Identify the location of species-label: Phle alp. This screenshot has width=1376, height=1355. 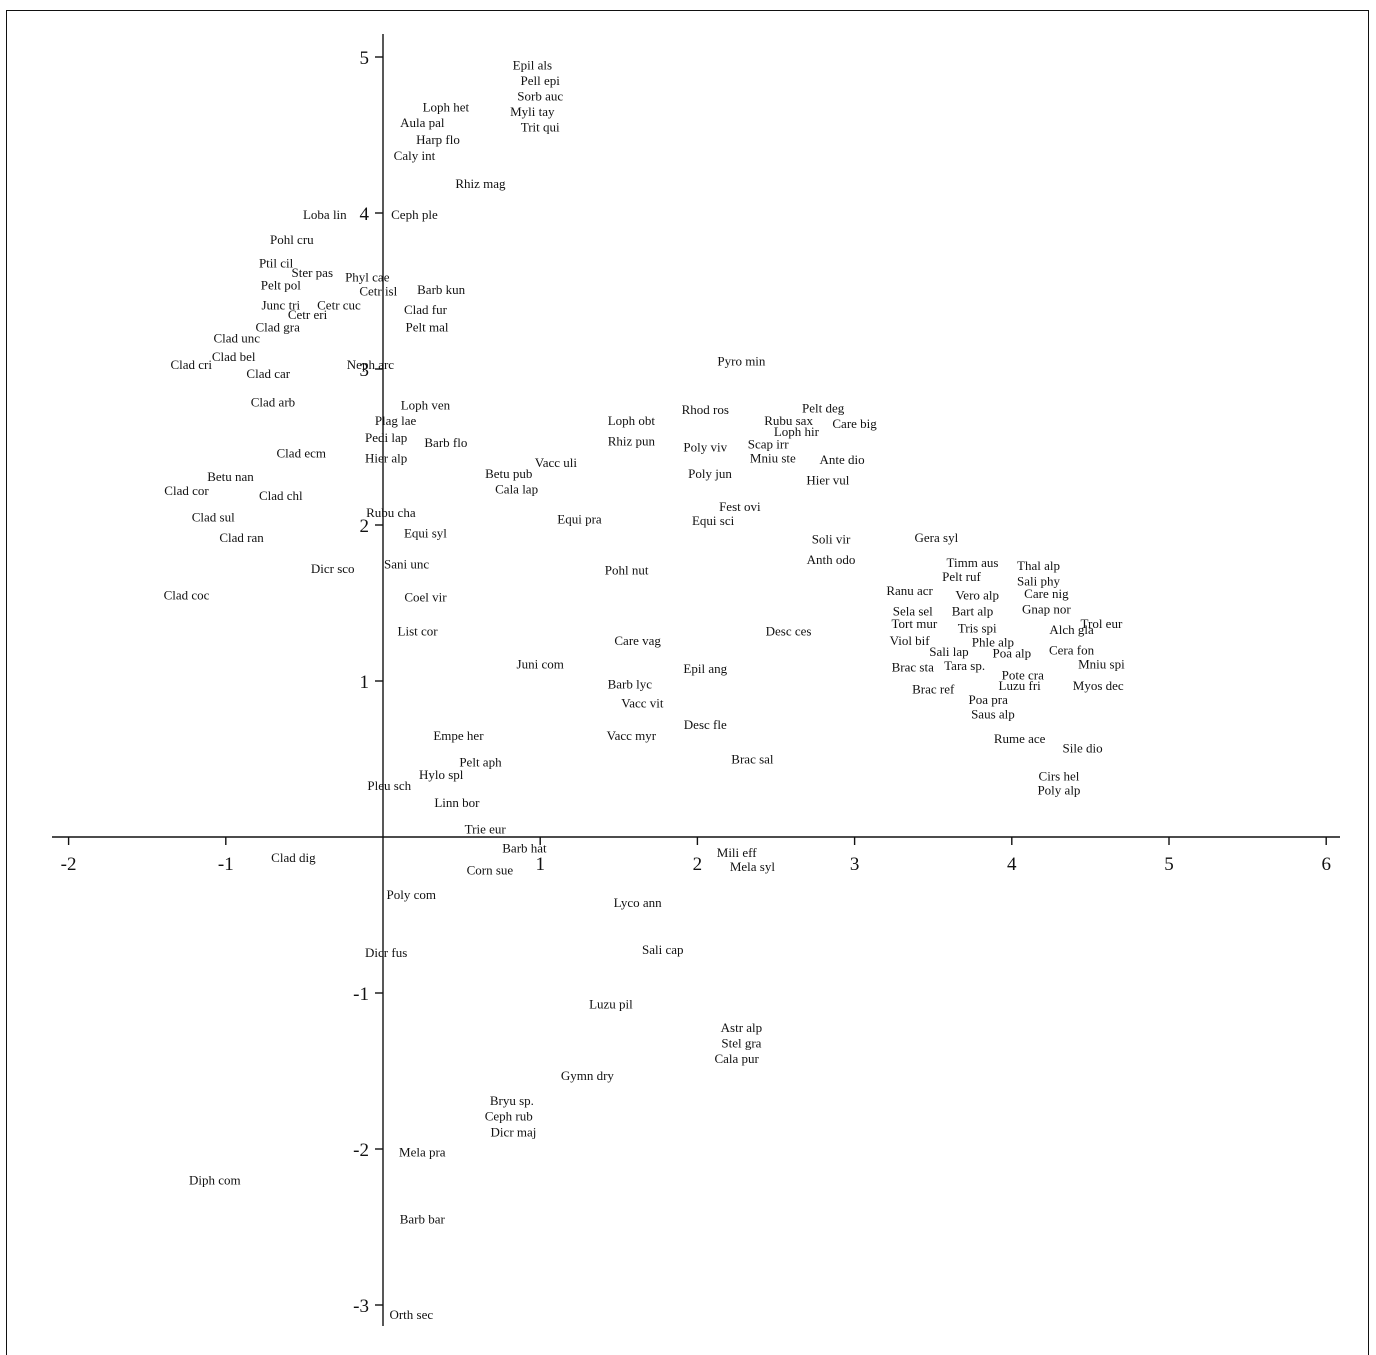
(993, 642).